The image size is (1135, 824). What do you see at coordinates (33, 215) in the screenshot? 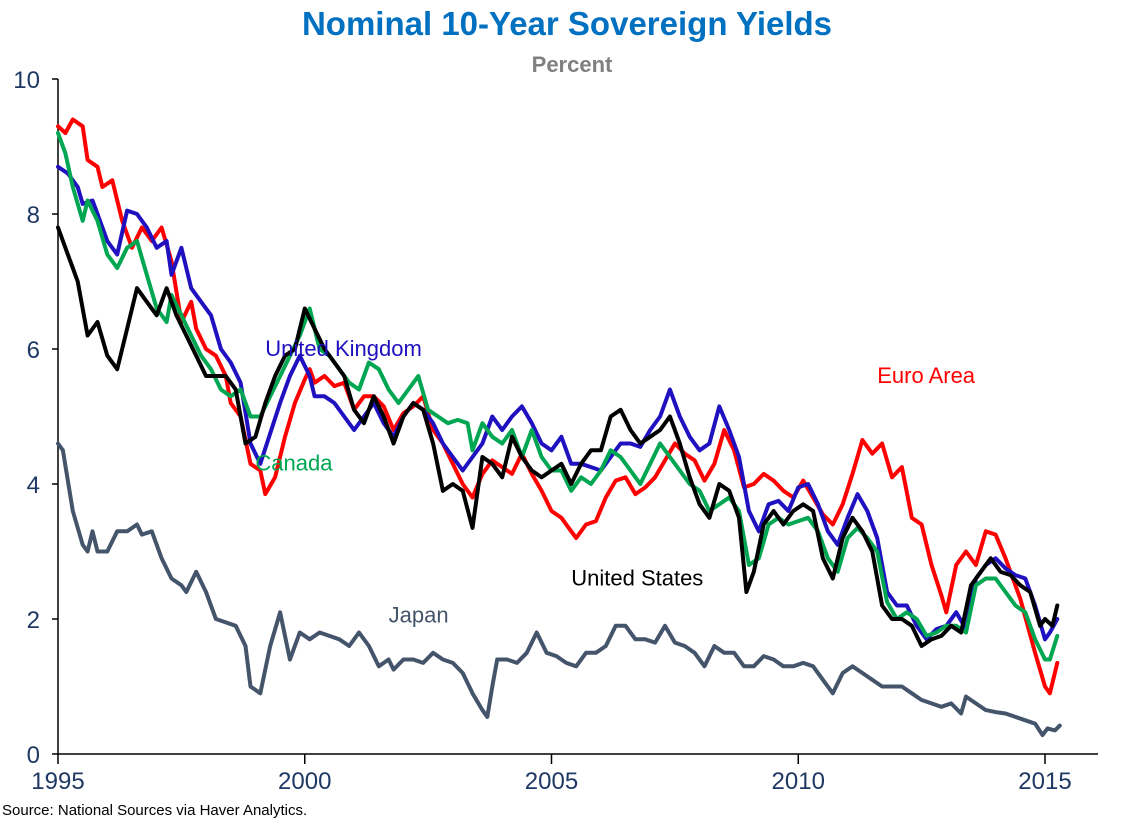
I see `y-tick-label: 8` at bounding box center [33, 215].